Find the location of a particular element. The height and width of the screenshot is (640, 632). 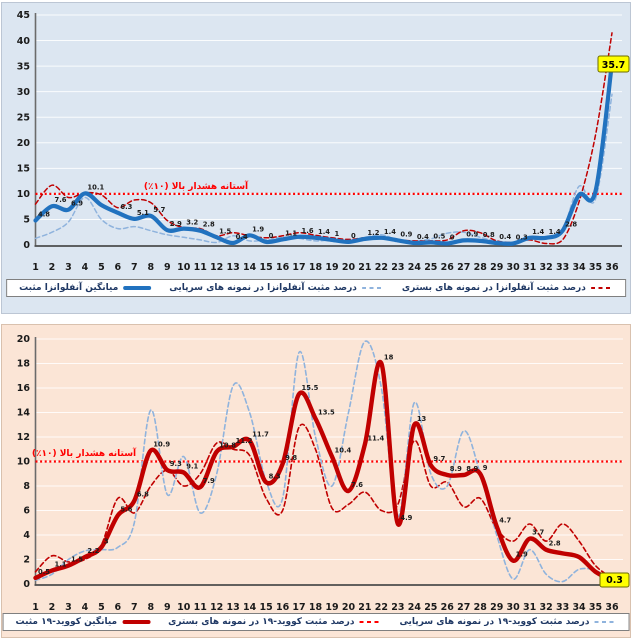

legend-label: درصد مثبت کووید-۱۹ در نمونه های بستری is located at coordinates (261, 622).